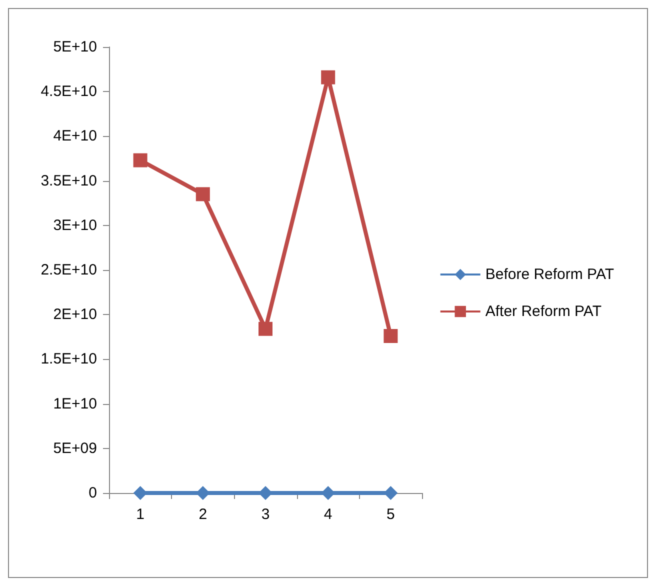  What do you see at coordinates (390, 514) in the screenshot?
I see `x-tick-label: 5` at bounding box center [390, 514].